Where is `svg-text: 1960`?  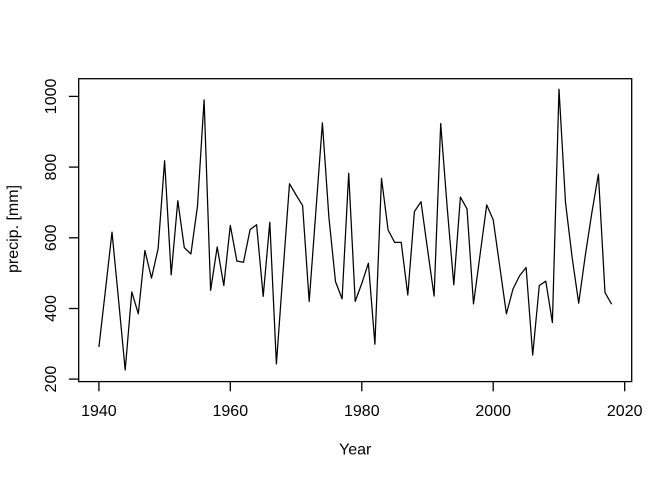 svg-text: 1960 is located at coordinates (231, 411).